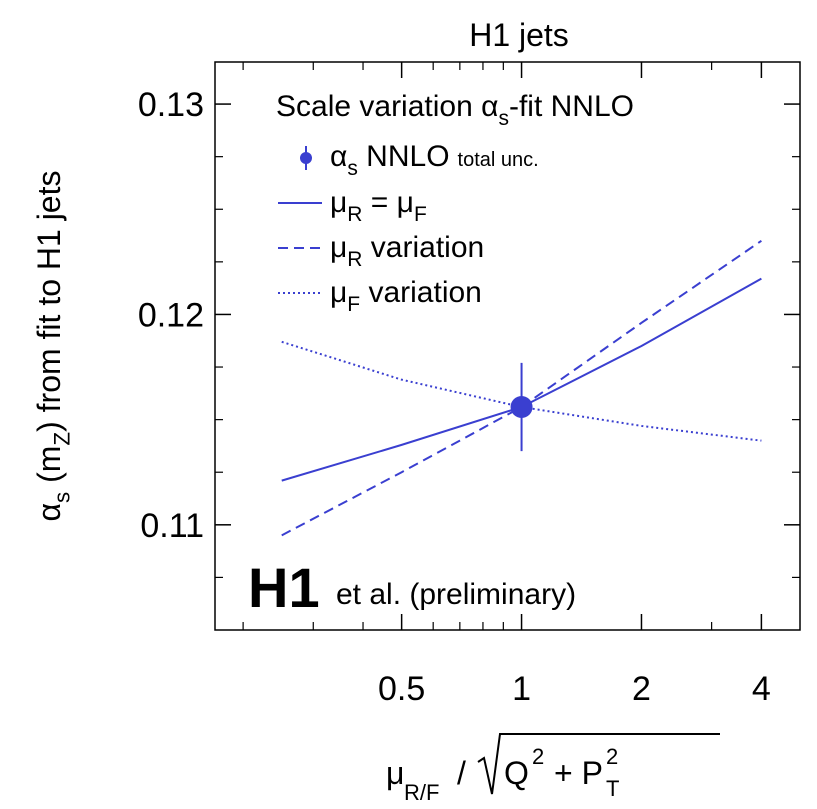  What do you see at coordinates (352, 168) in the screenshot?
I see `legend-label-sub: s` at bounding box center [352, 168].